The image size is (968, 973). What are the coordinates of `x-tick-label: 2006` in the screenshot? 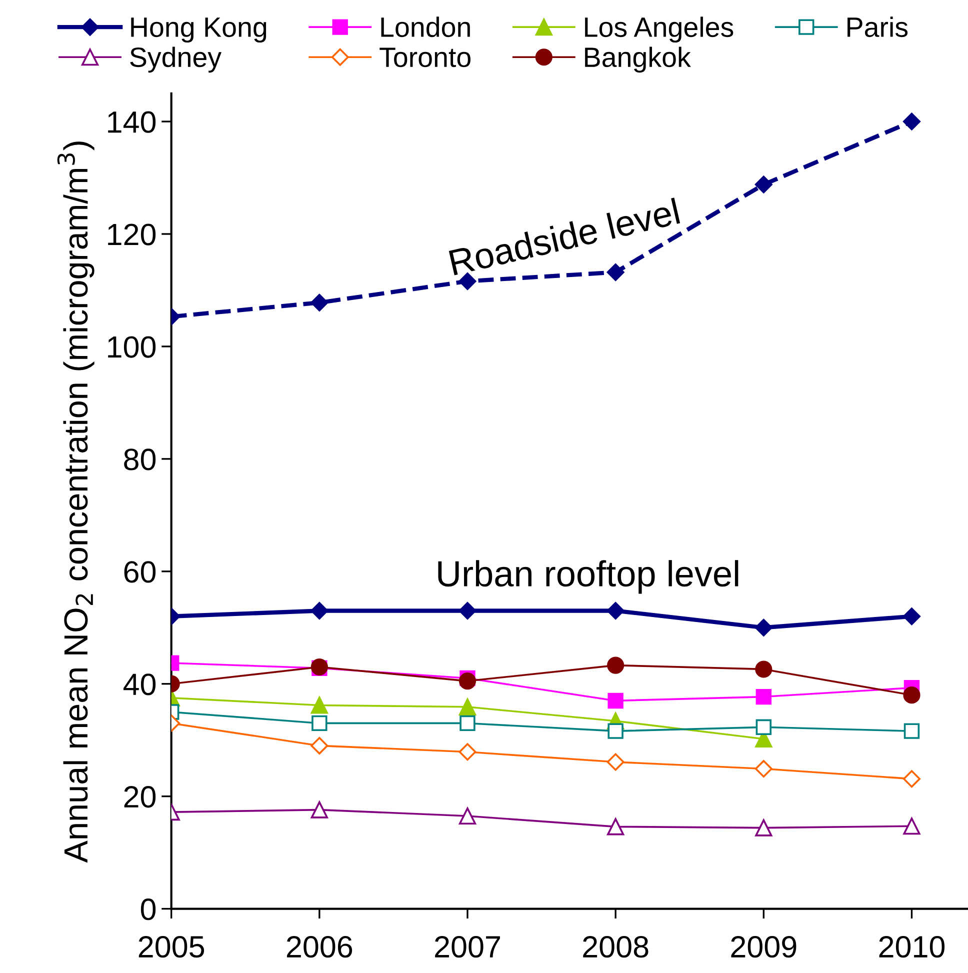 It's located at (319, 947).